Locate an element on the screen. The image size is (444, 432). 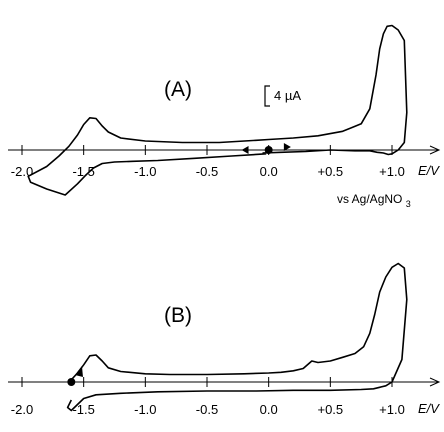
panel-b-label: (B) is located at coordinates (178, 315).